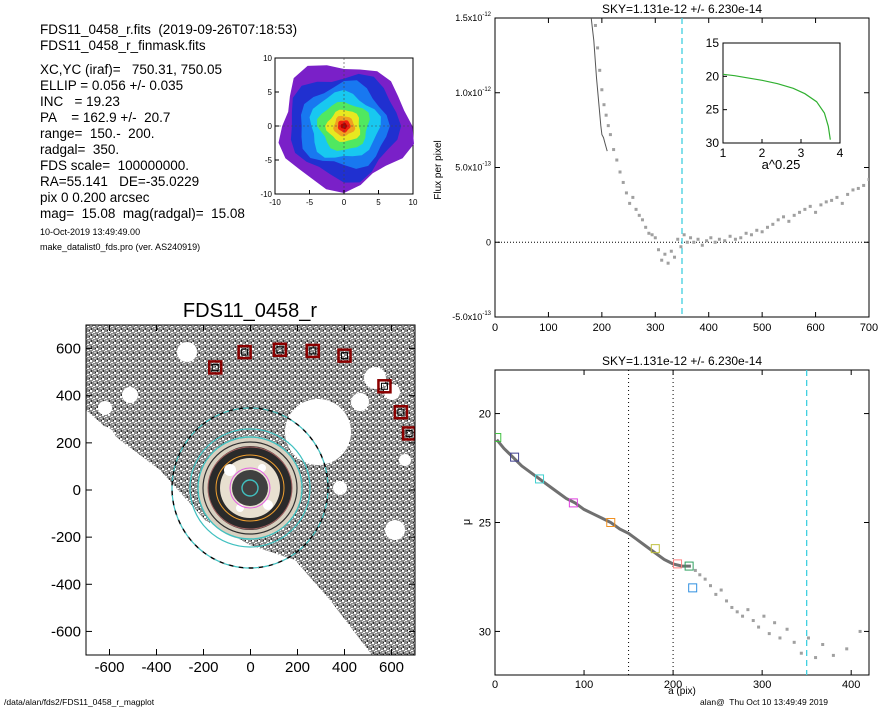  What do you see at coordinates (485, 415) in the screenshot?
I see `profile-ytick-label: 20` at bounding box center [485, 415].